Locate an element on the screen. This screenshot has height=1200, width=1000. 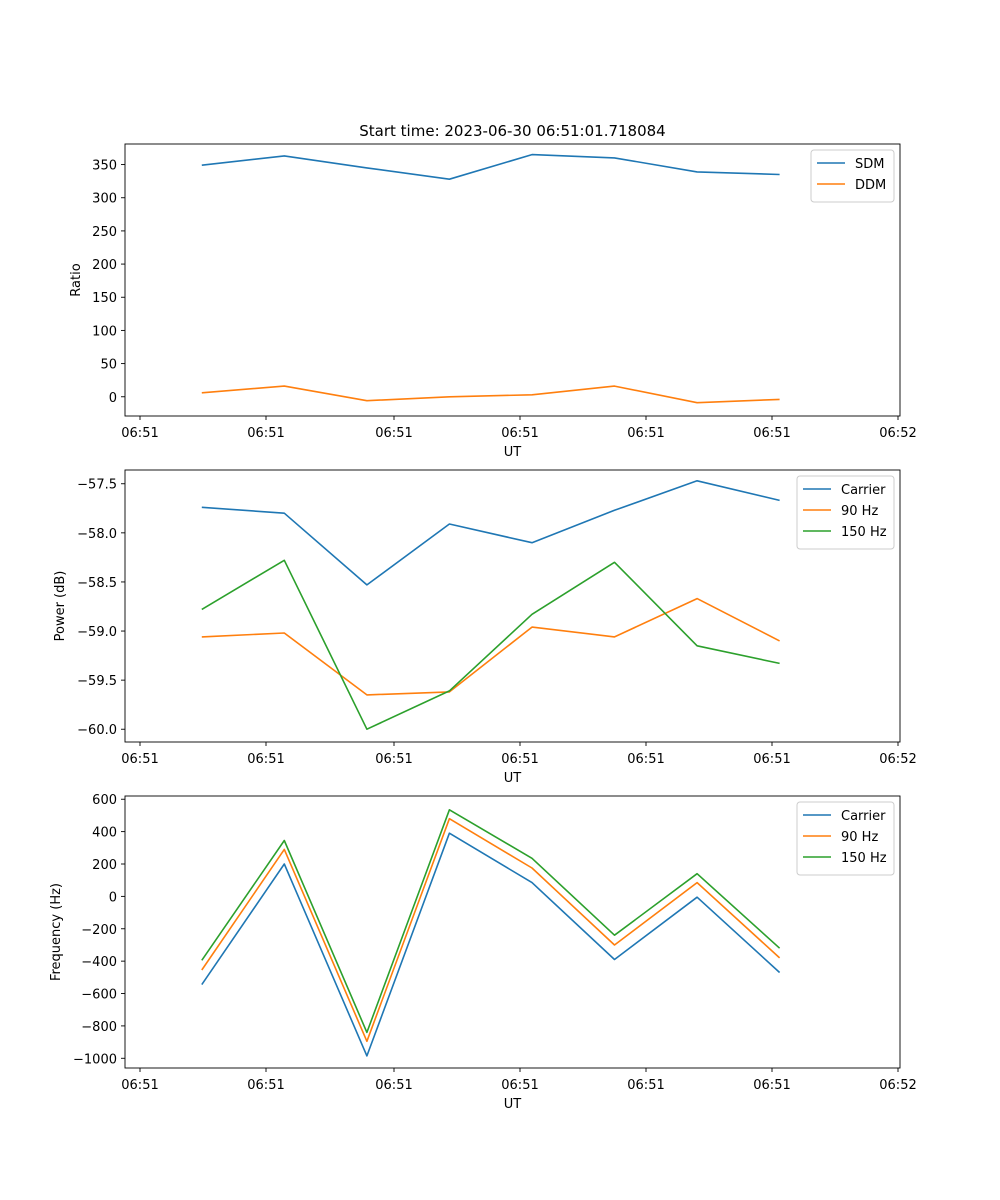
y-tick-label: −400 is located at coordinates (99, 962).